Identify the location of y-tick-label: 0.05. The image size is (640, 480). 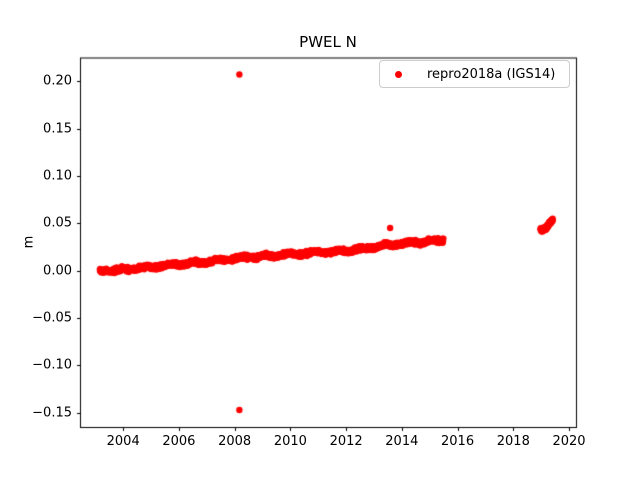
(57, 223).